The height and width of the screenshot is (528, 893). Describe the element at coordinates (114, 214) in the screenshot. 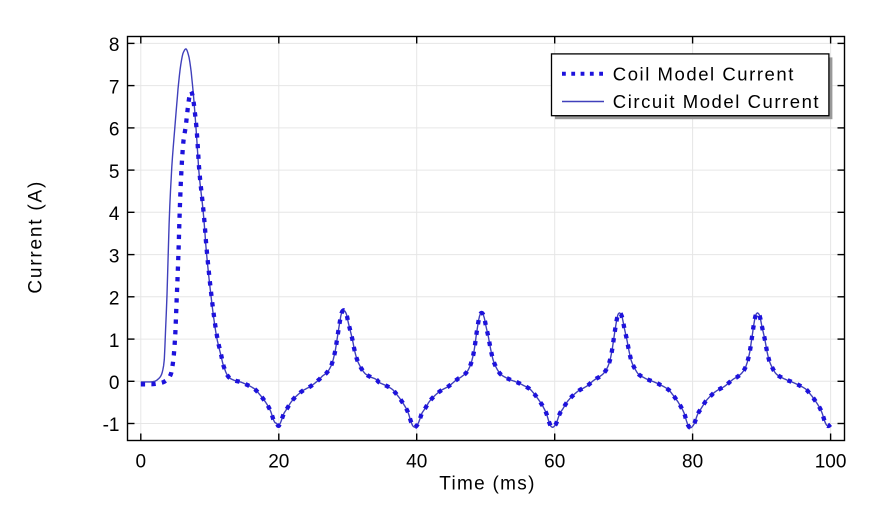

I see `svg-text: 4` at that location.